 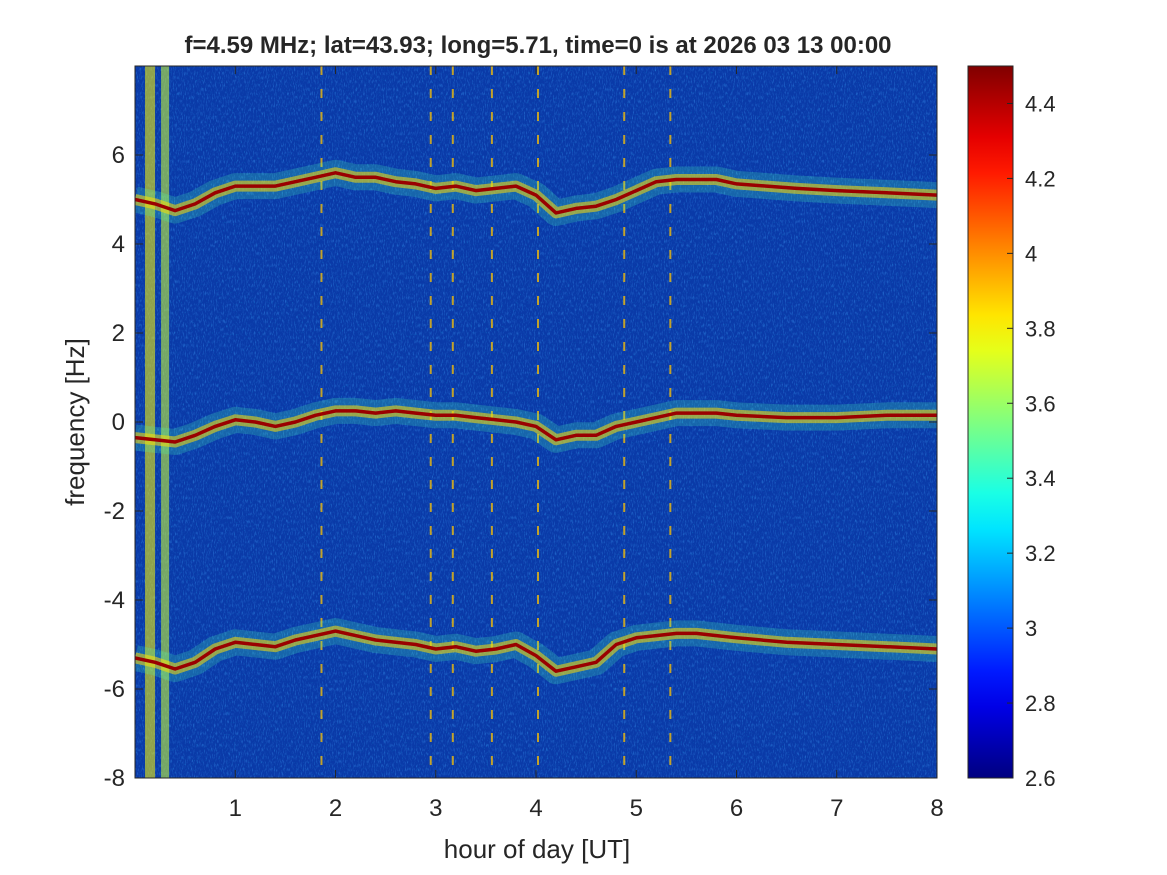 I want to click on x-tick-label: 5, so click(x=636, y=808).